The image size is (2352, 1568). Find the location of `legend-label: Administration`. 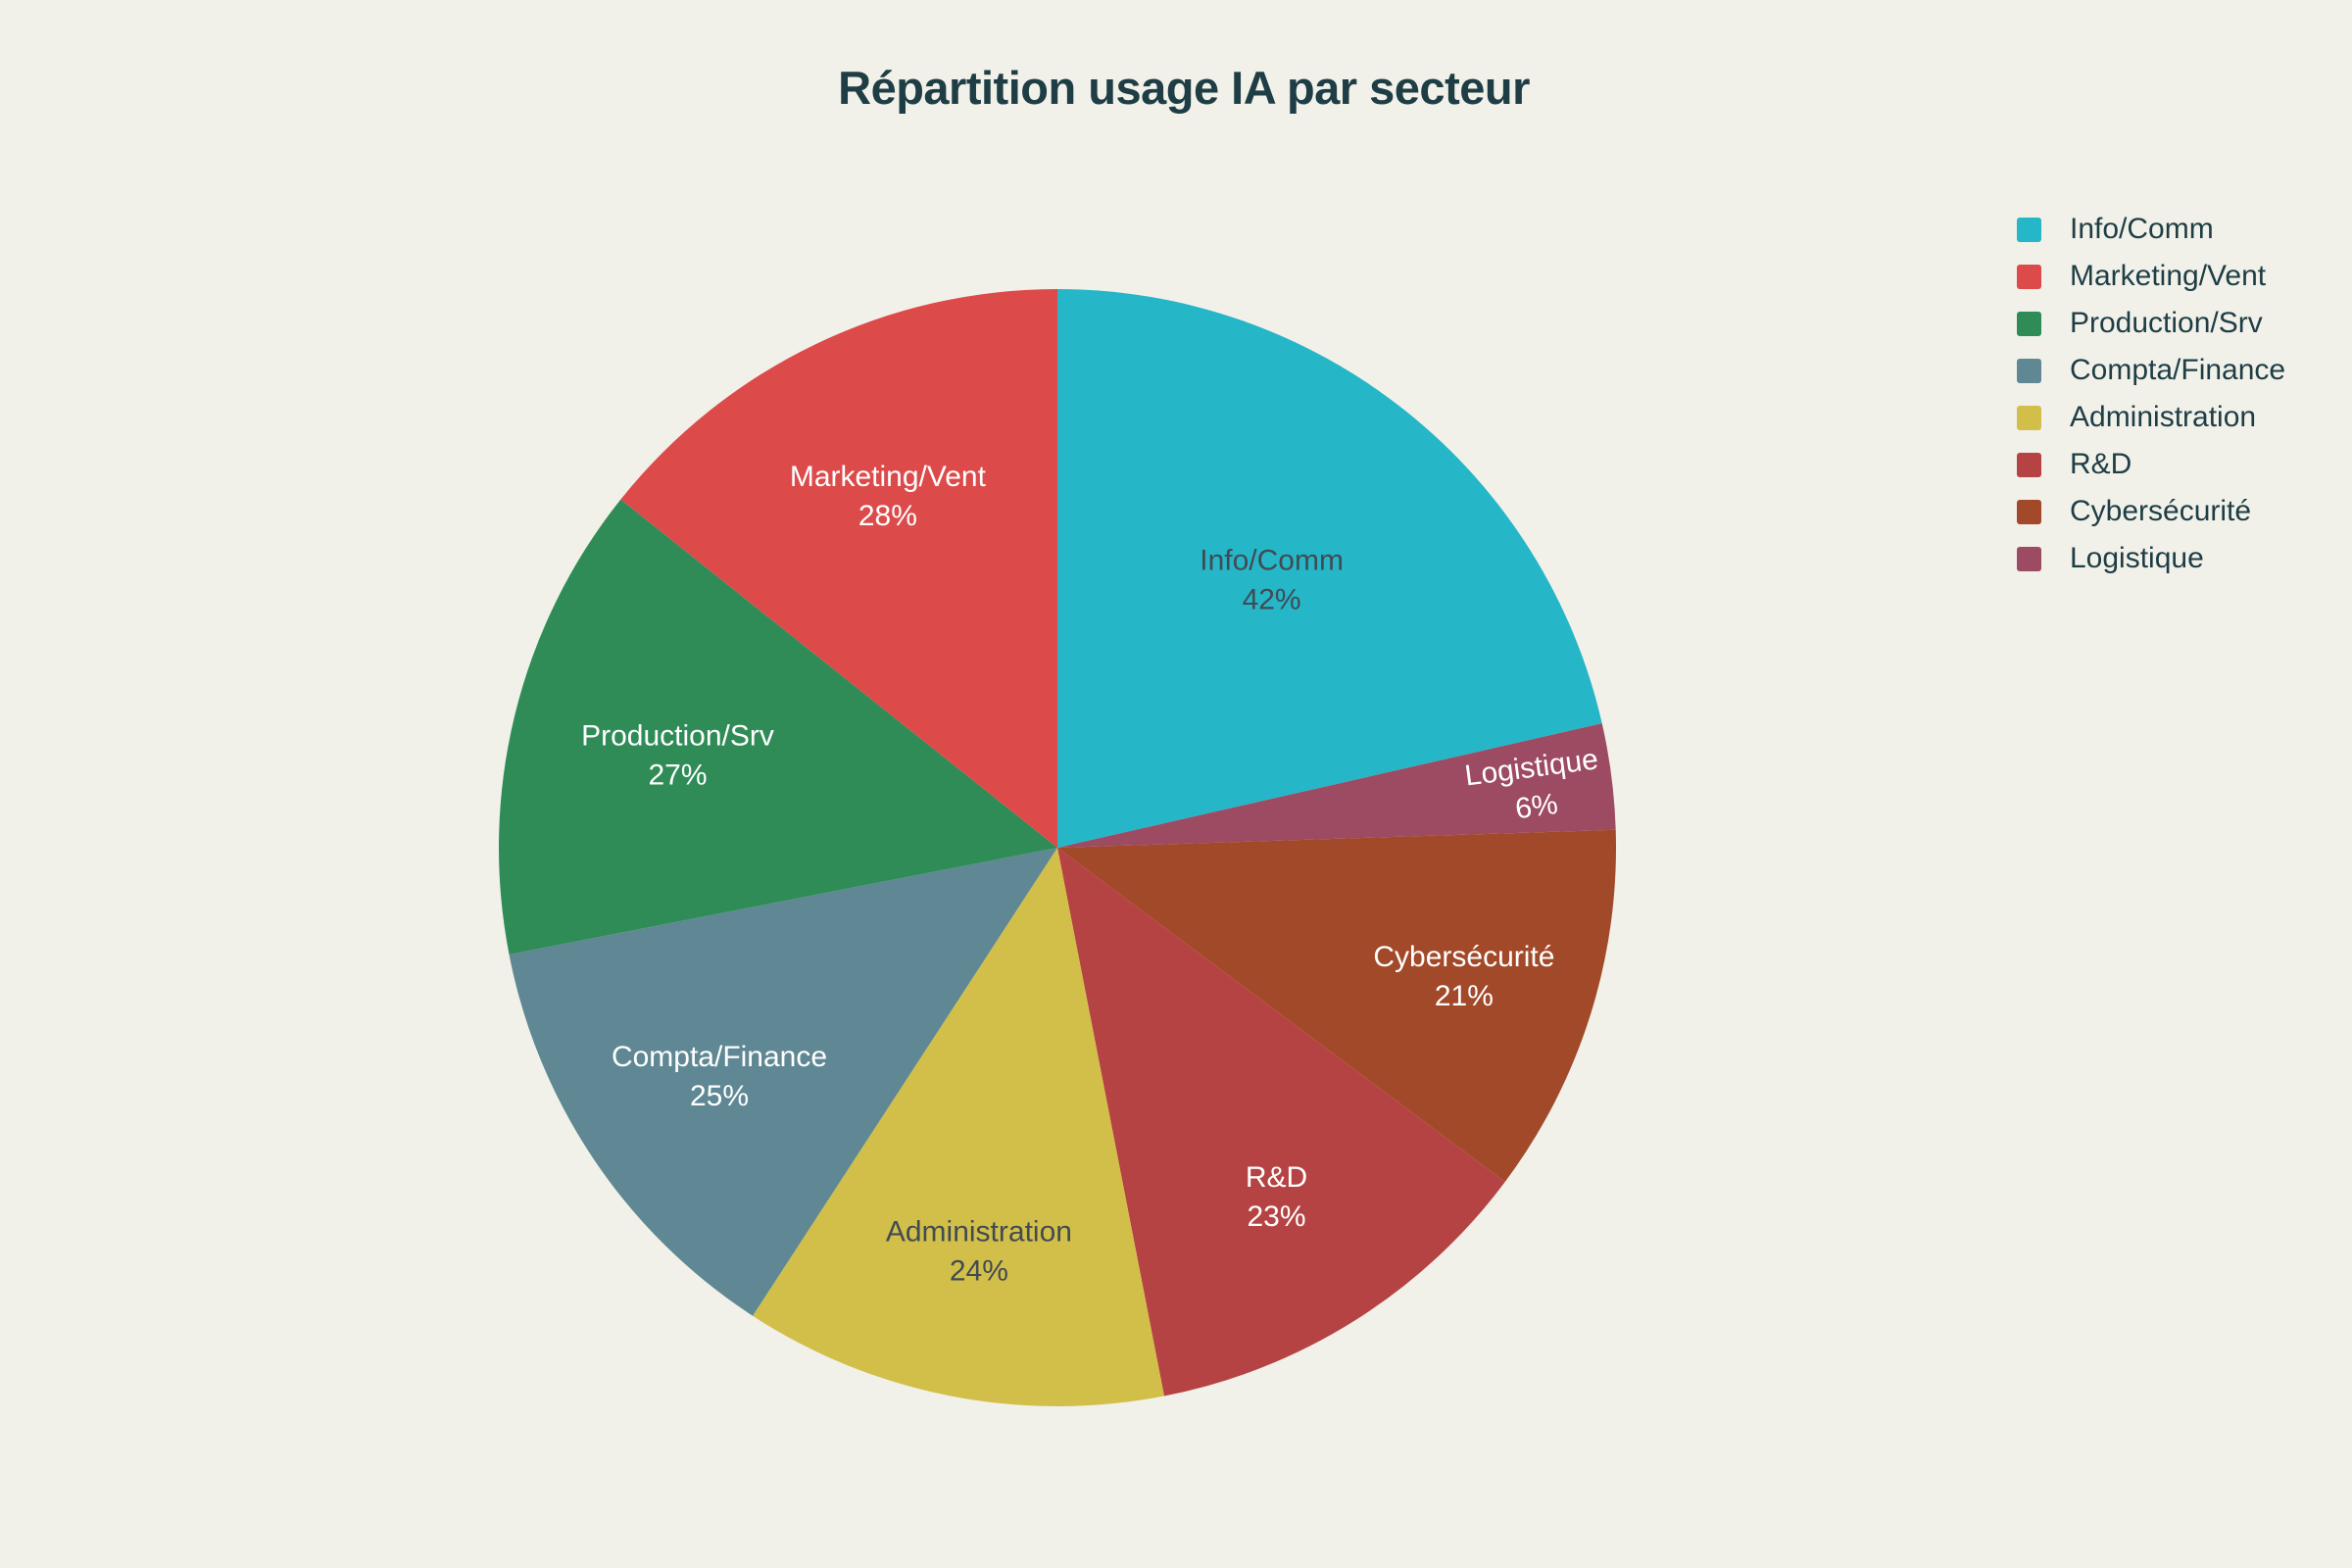

legend-label: Administration is located at coordinates (2163, 417).